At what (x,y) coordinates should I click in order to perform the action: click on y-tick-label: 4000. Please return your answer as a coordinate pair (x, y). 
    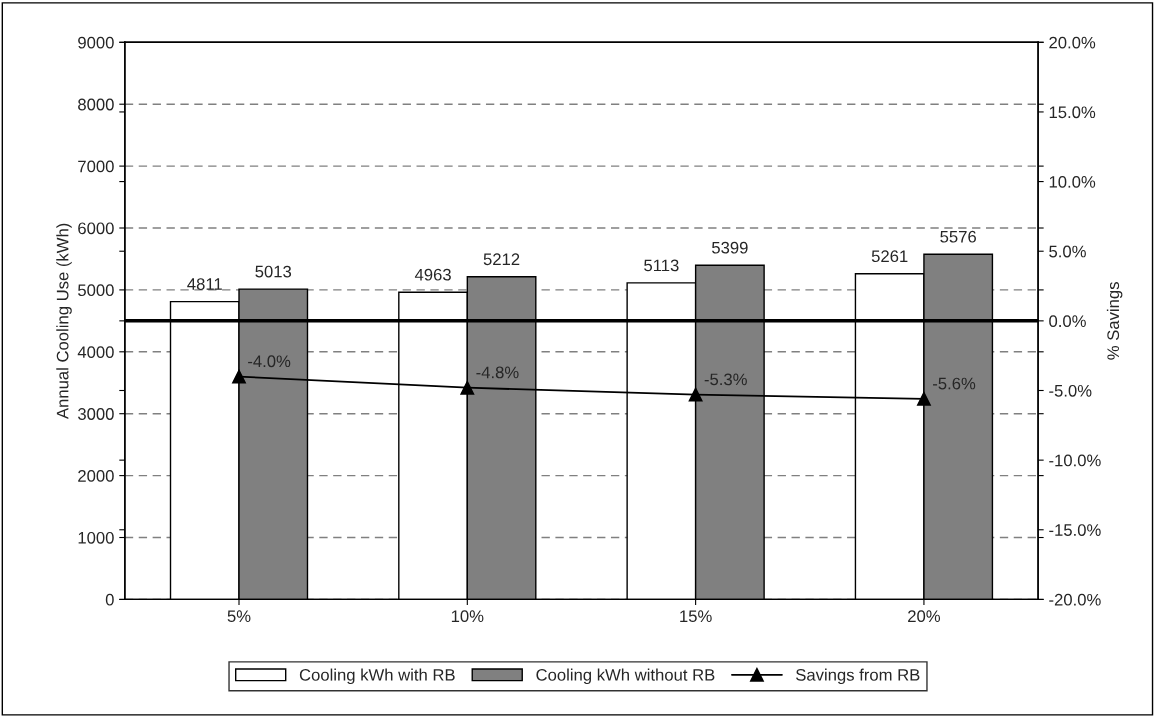
    Looking at the image, I should click on (95, 352).